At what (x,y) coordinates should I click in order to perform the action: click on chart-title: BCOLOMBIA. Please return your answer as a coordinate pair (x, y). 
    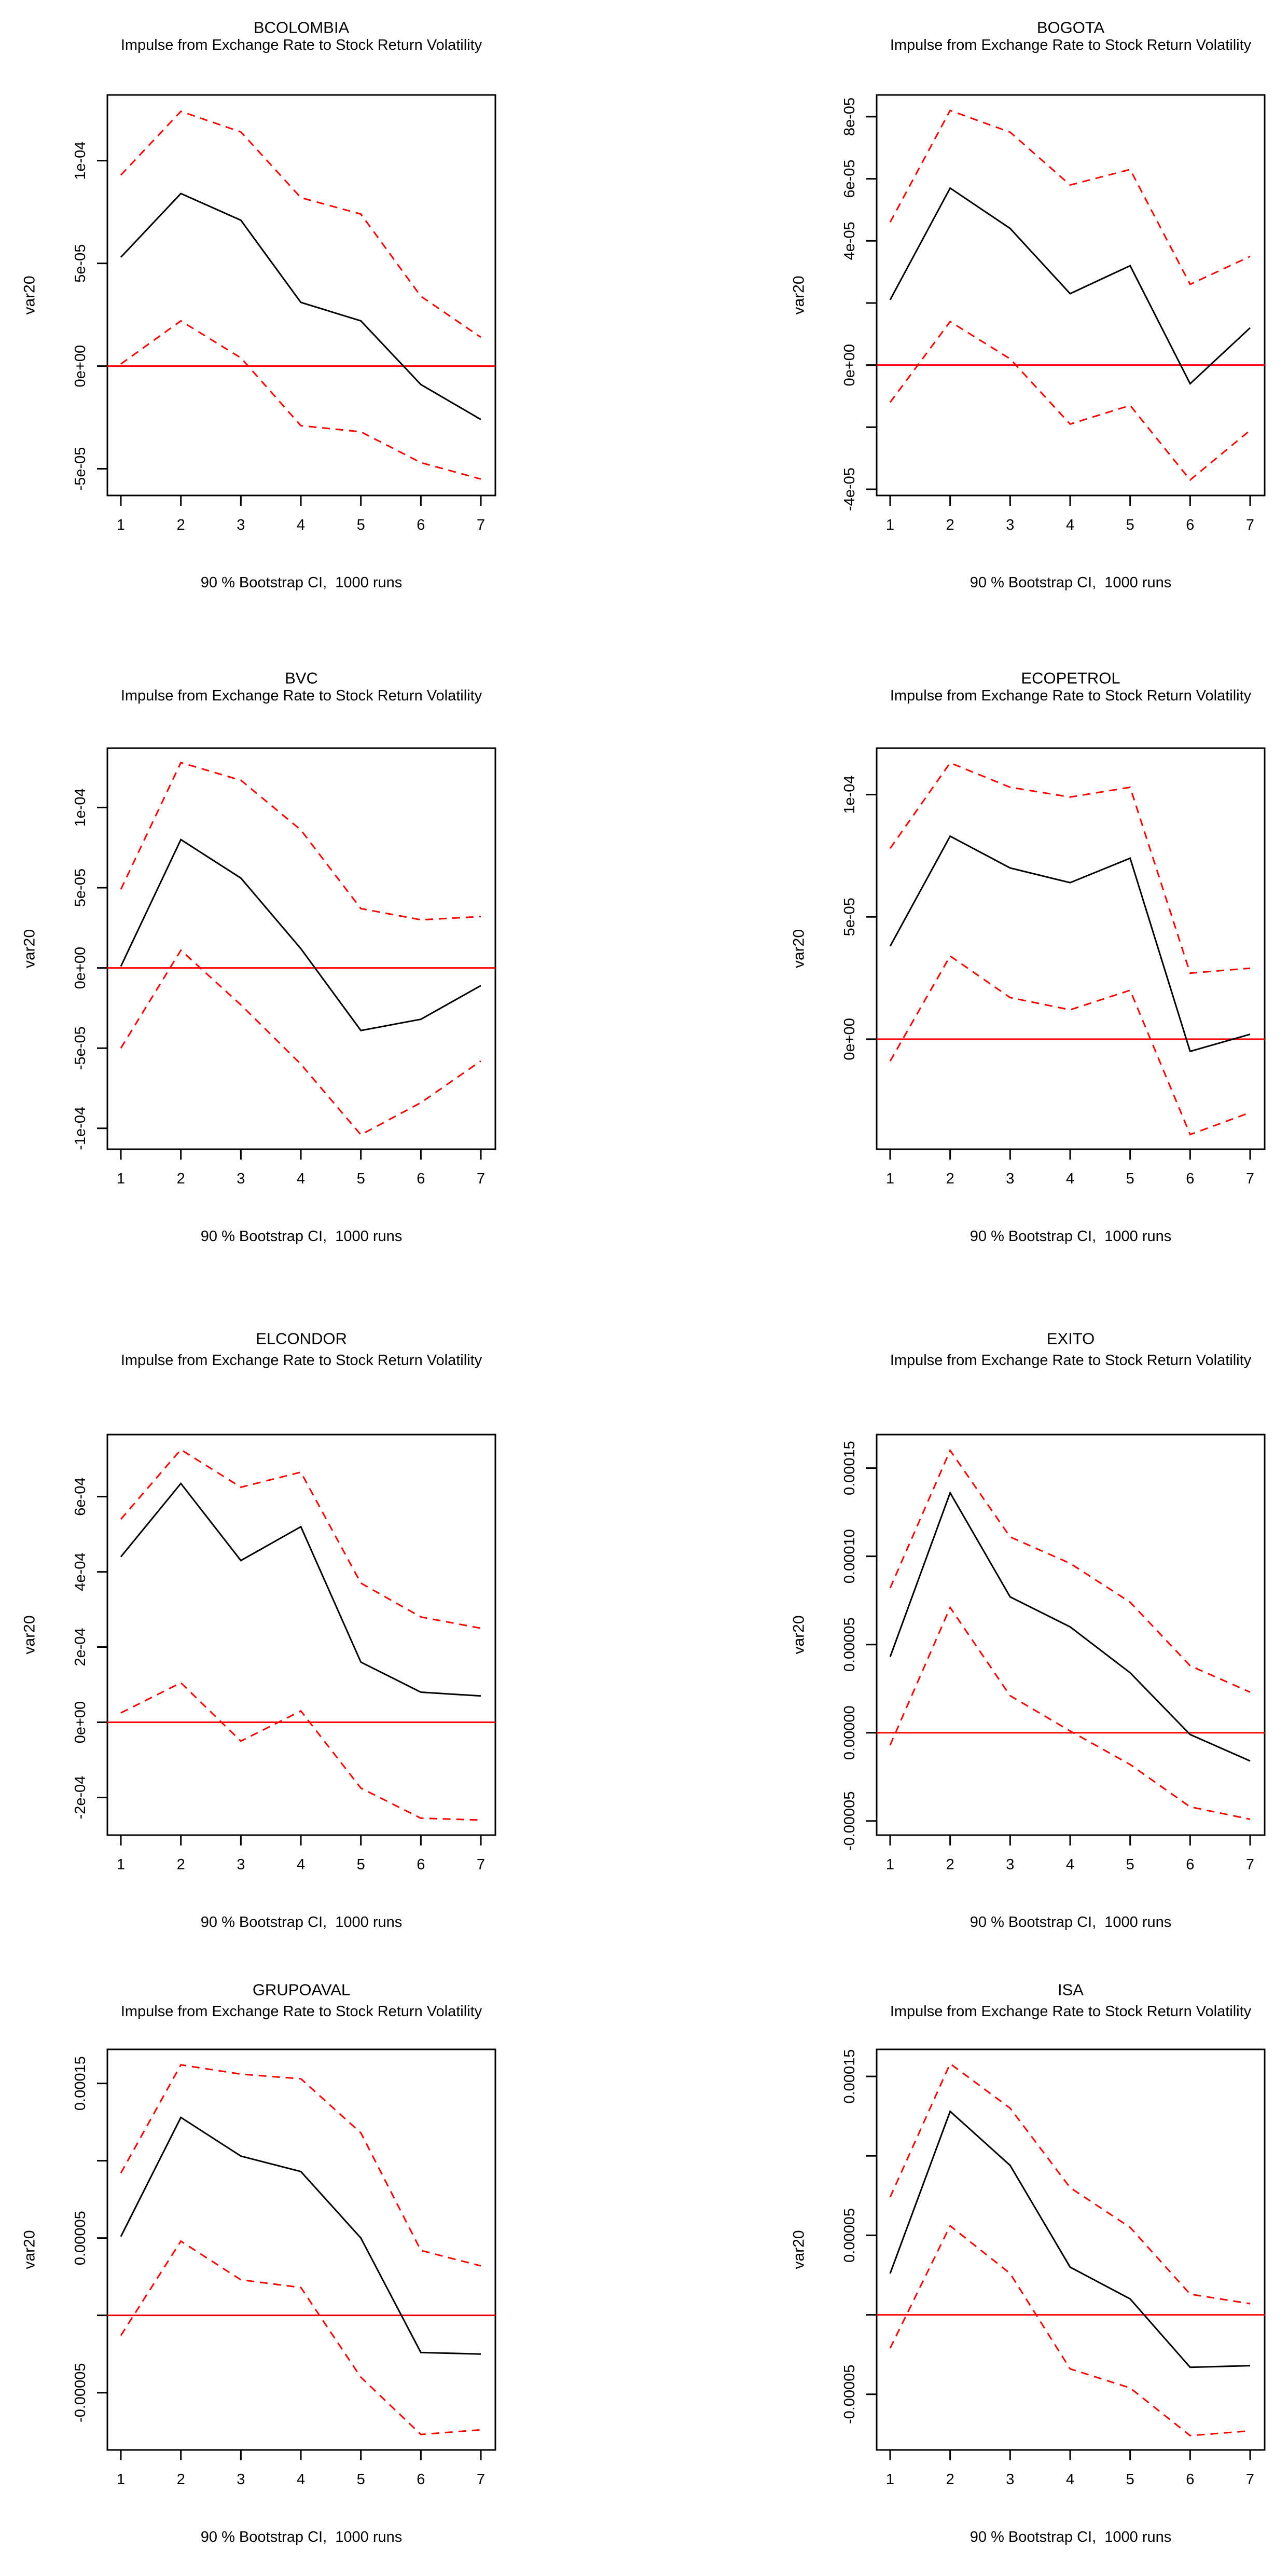
    Looking at the image, I should click on (302, 28).